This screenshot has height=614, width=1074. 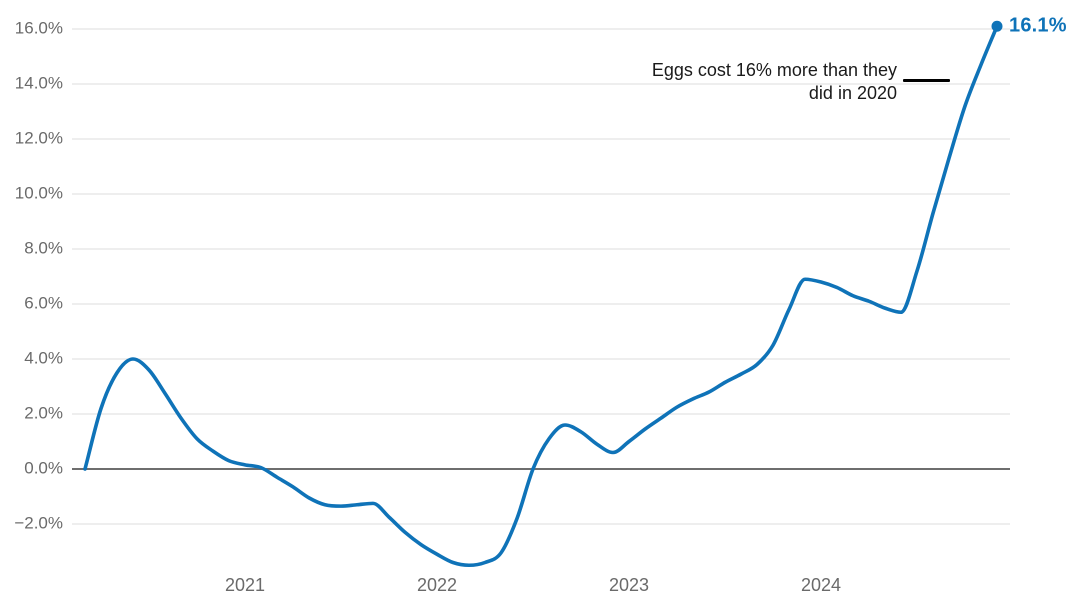 What do you see at coordinates (437, 585) in the screenshot?
I see `x-tick-label: 2022` at bounding box center [437, 585].